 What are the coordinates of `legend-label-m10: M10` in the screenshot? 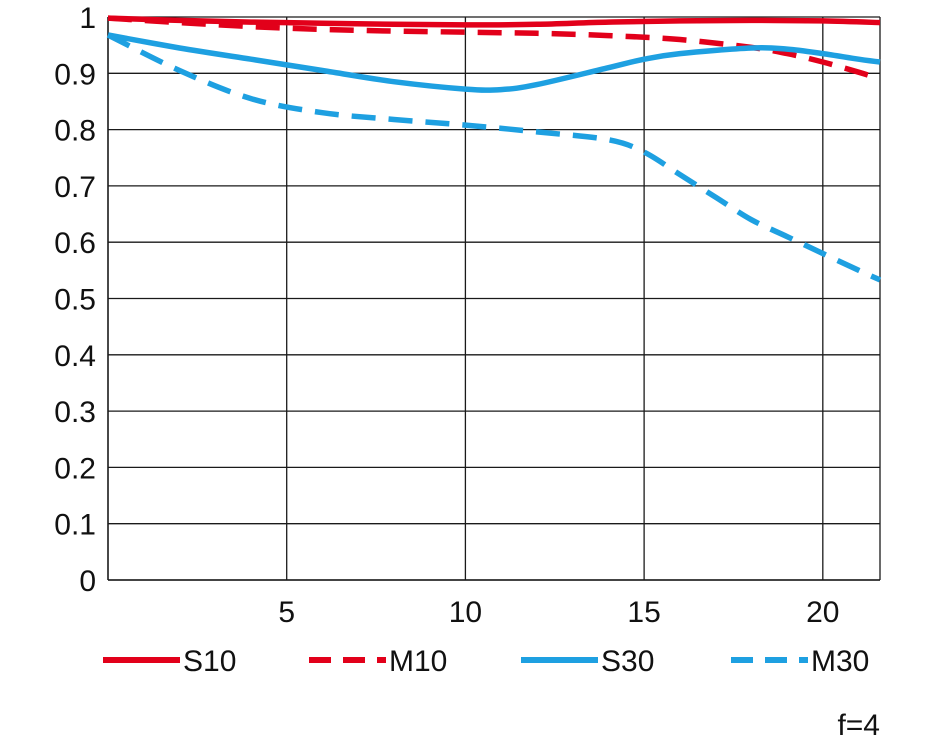 It's located at (418, 661).